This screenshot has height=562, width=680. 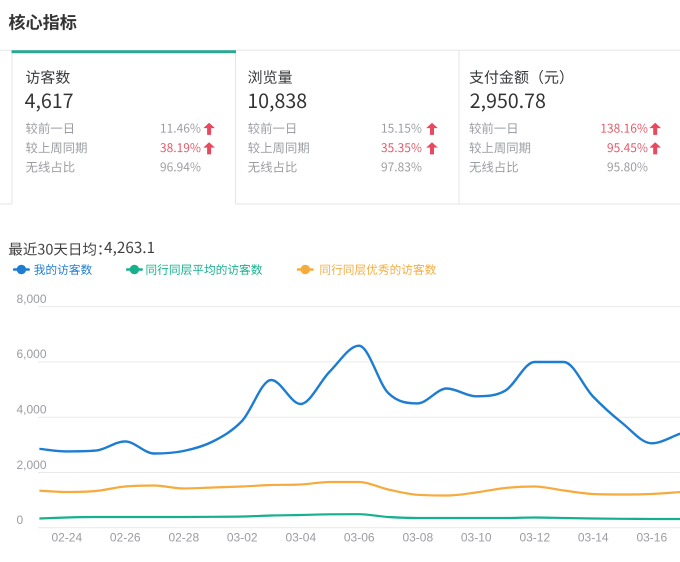 I want to click on svg-text: 03-12, so click(x=534, y=538).